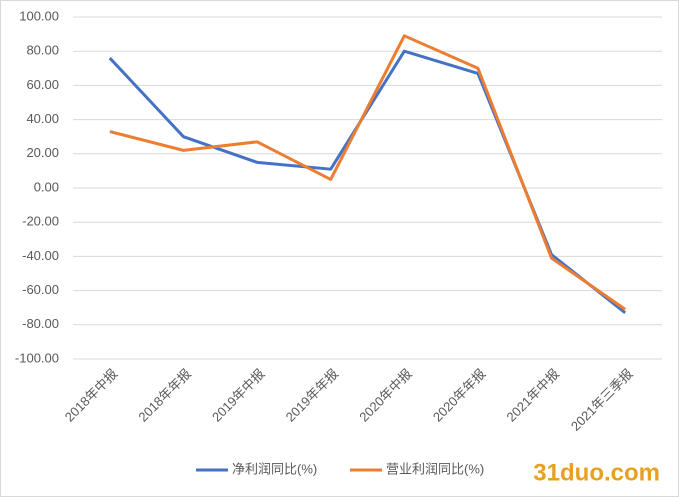  I want to click on legend-label: 营业利润同比(%), so click(435, 468).